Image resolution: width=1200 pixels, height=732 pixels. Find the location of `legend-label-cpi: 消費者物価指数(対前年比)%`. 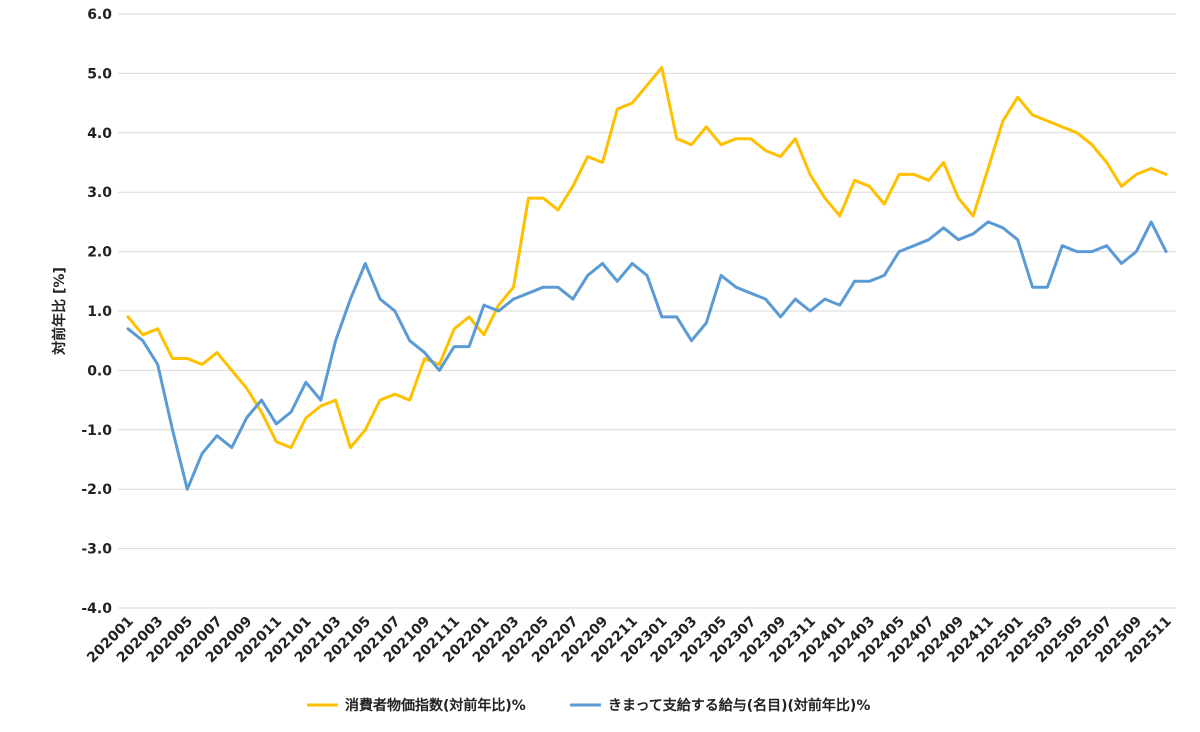

legend-label-cpi: 消費者物価指数(対前年比)% is located at coordinates (435, 705).